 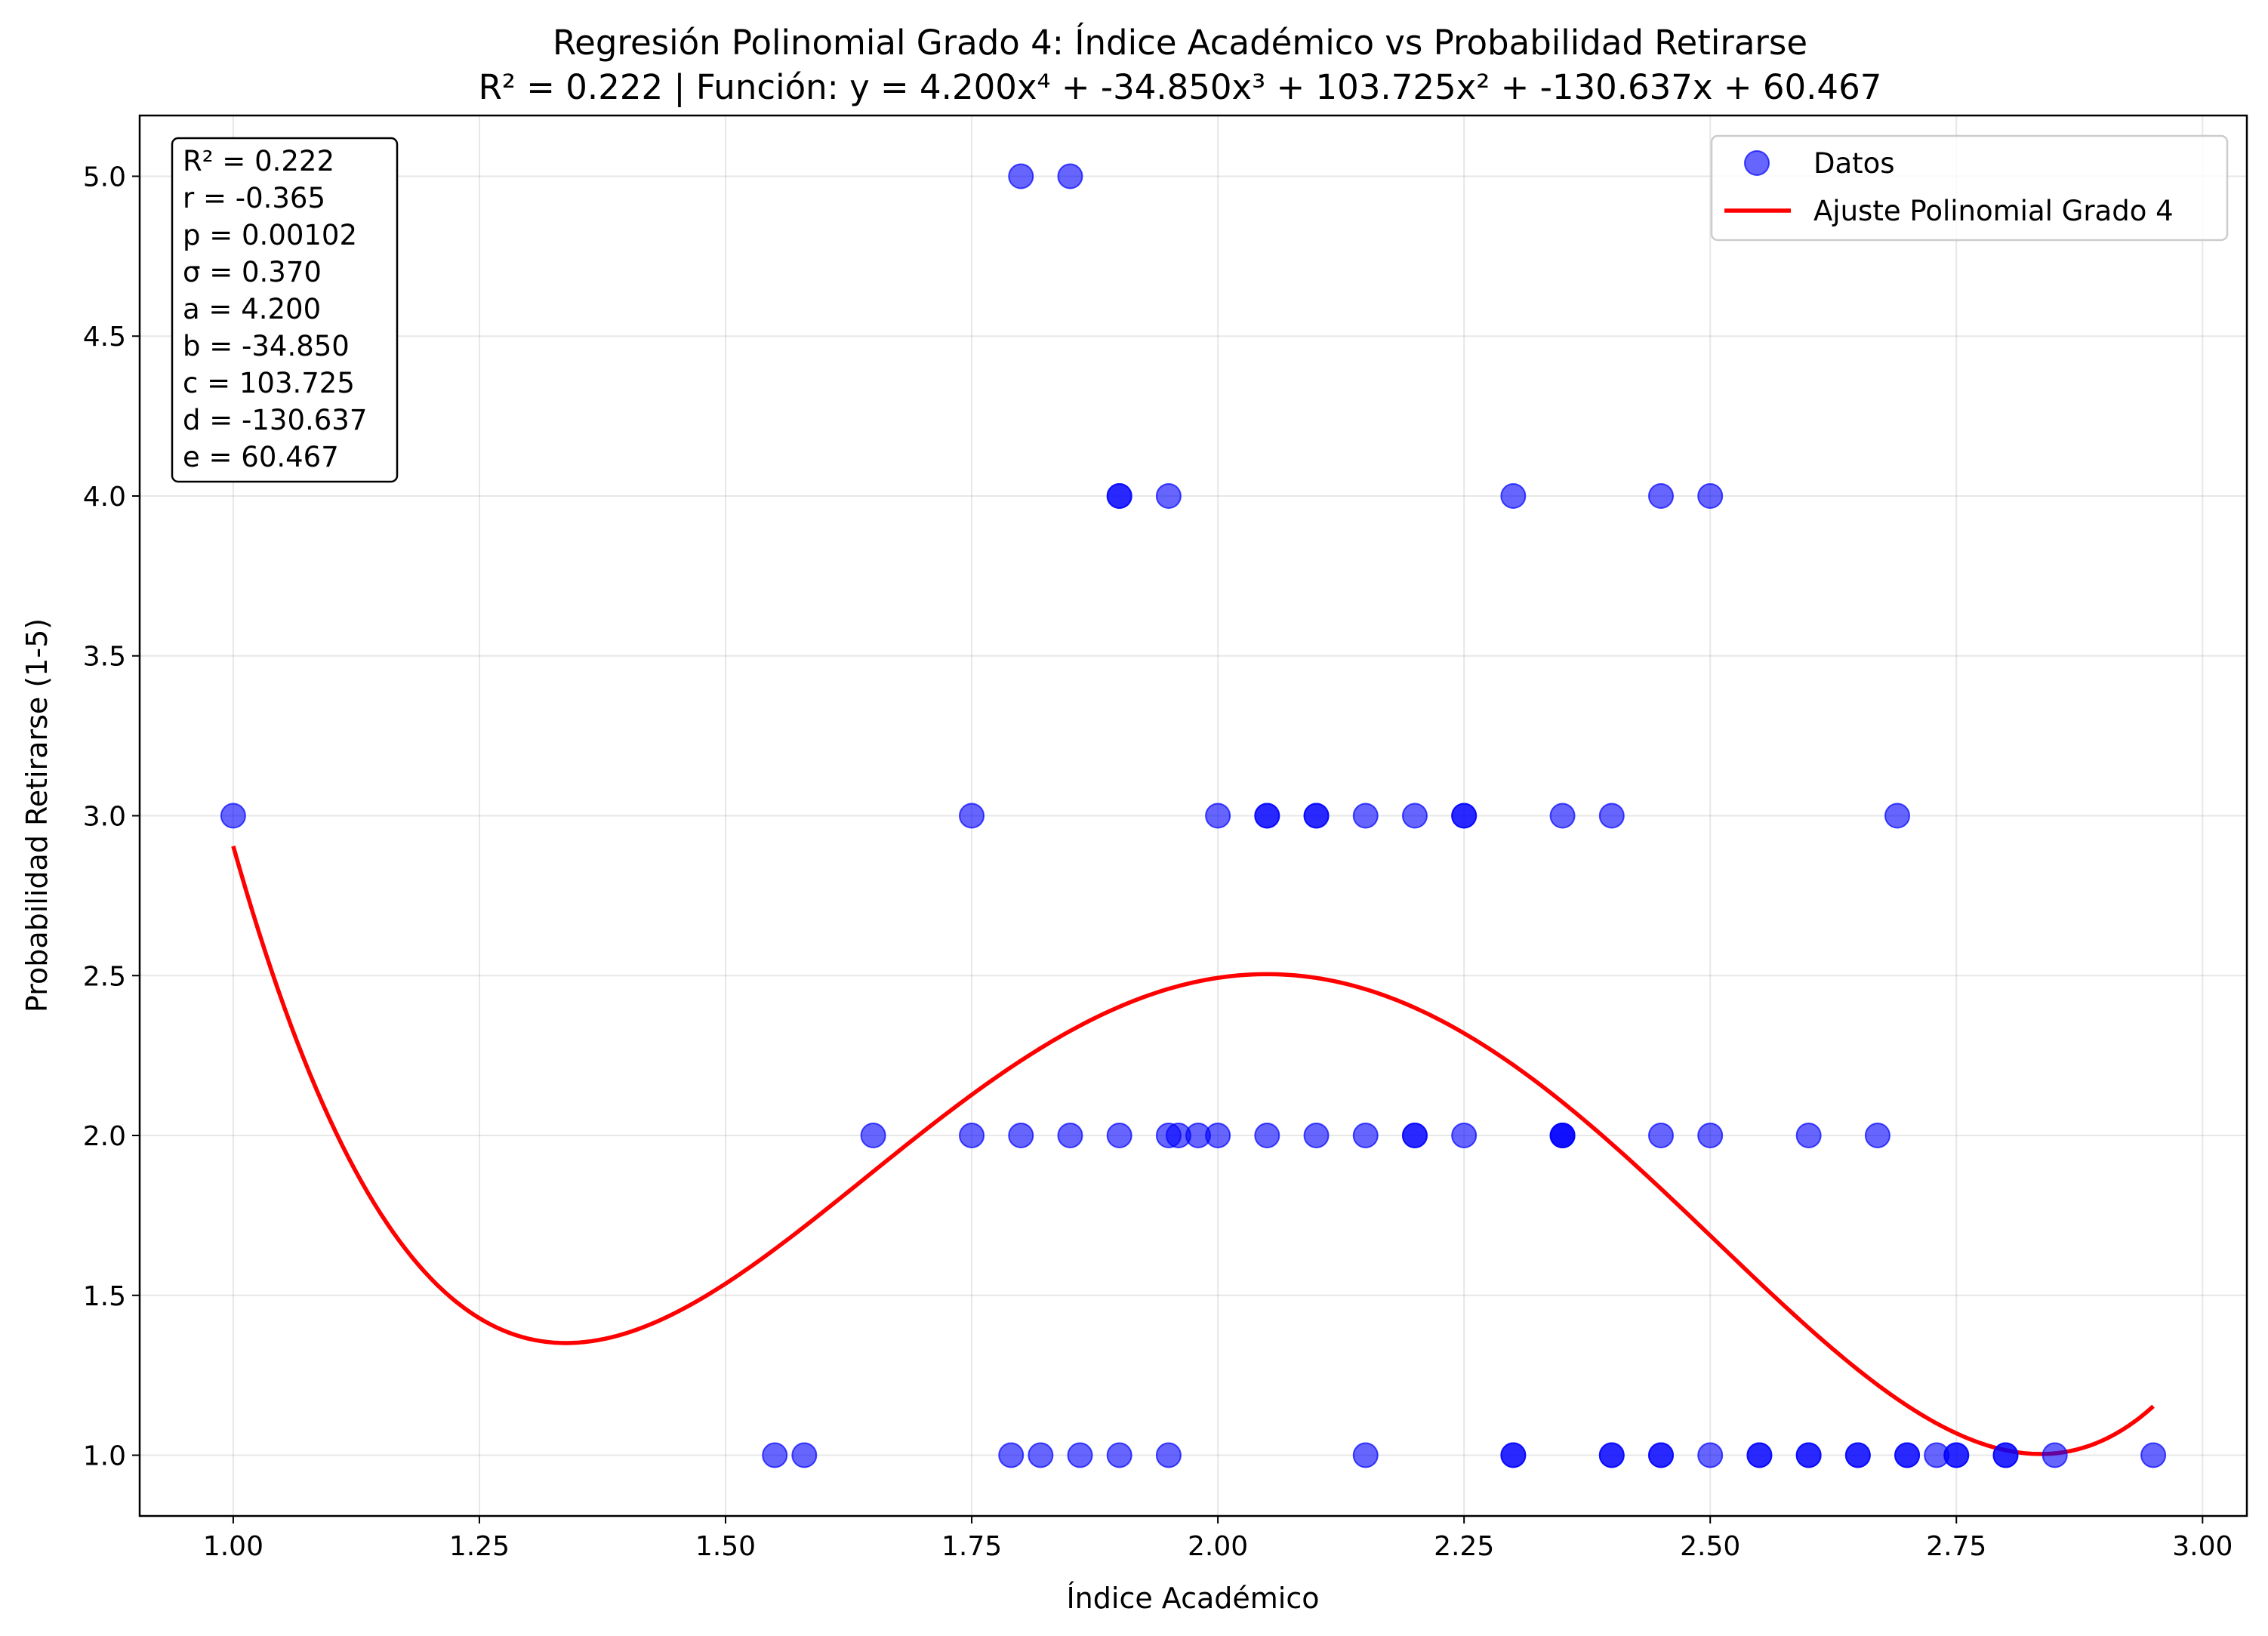 What do you see at coordinates (104, 1136) in the screenshot?
I see `y-tick-label: 2.0` at bounding box center [104, 1136].